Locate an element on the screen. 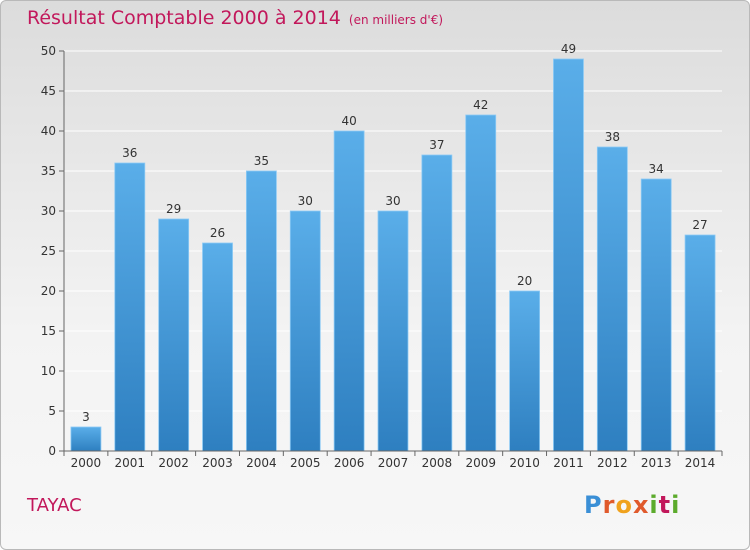  x-tick-label: 2004 is located at coordinates (261, 463).